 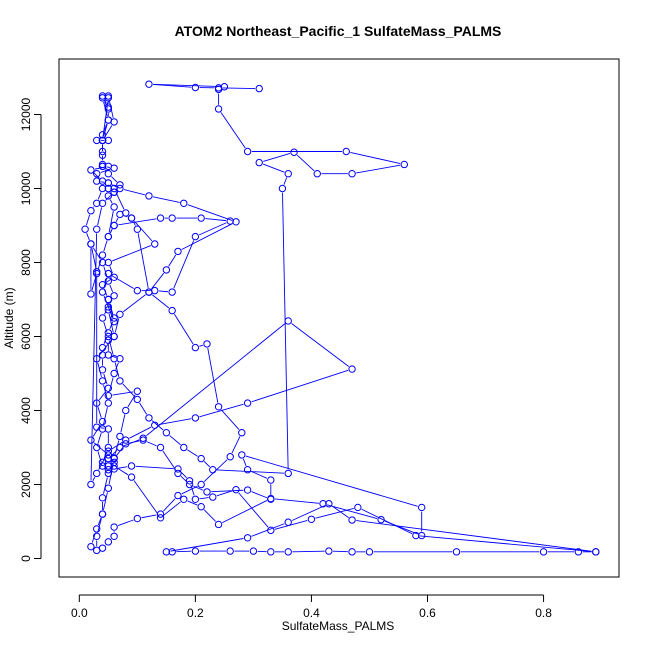 What do you see at coordinates (30, 329) in the screenshot?
I see `y-axis: 0 2000 4000 6000 8000 10000 12000` at bounding box center [30, 329].